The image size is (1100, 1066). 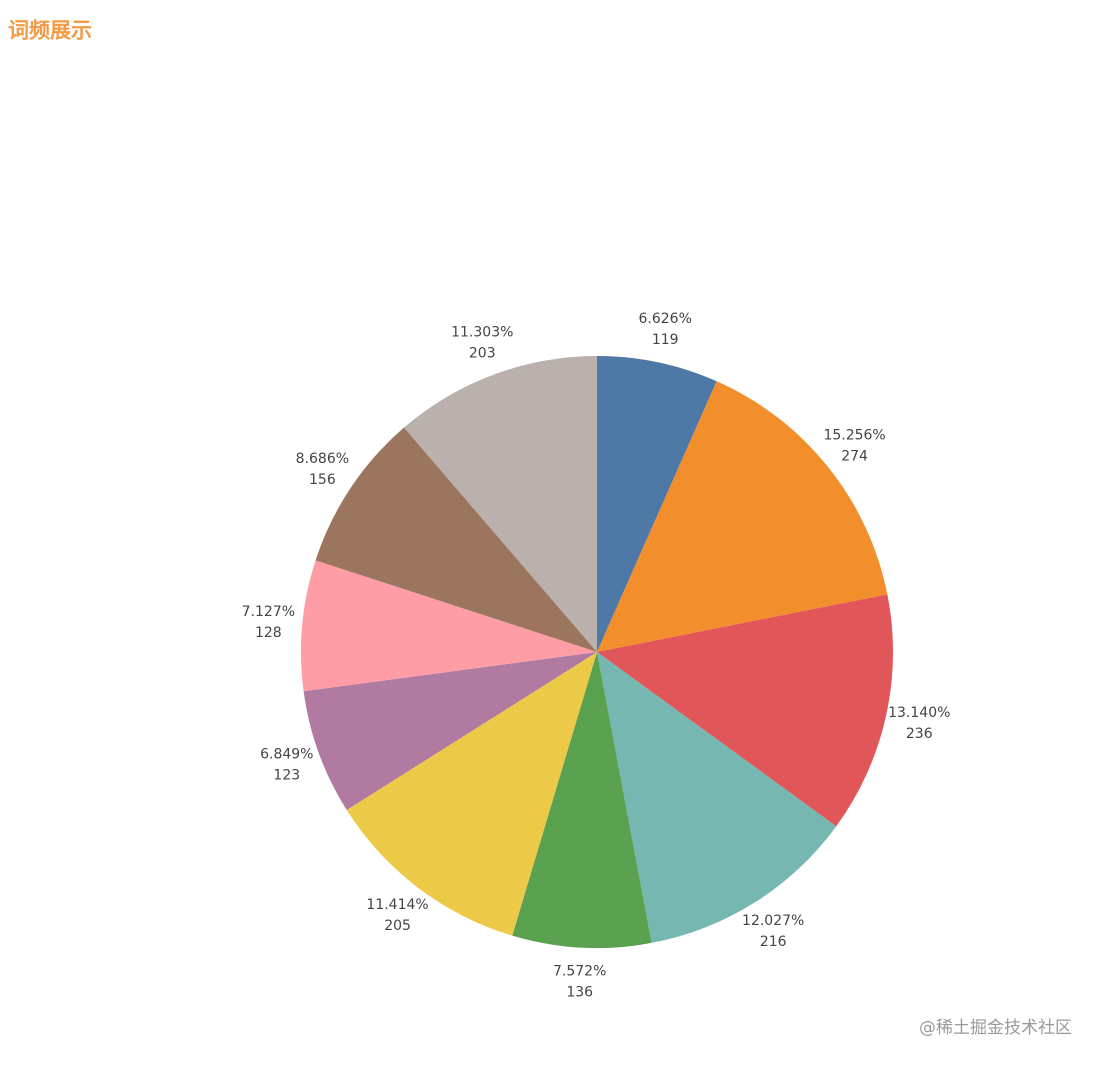 What do you see at coordinates (286, 755) in the screenshot?
I see `percent-label: 6.849%` at bounding box center [286, 755].